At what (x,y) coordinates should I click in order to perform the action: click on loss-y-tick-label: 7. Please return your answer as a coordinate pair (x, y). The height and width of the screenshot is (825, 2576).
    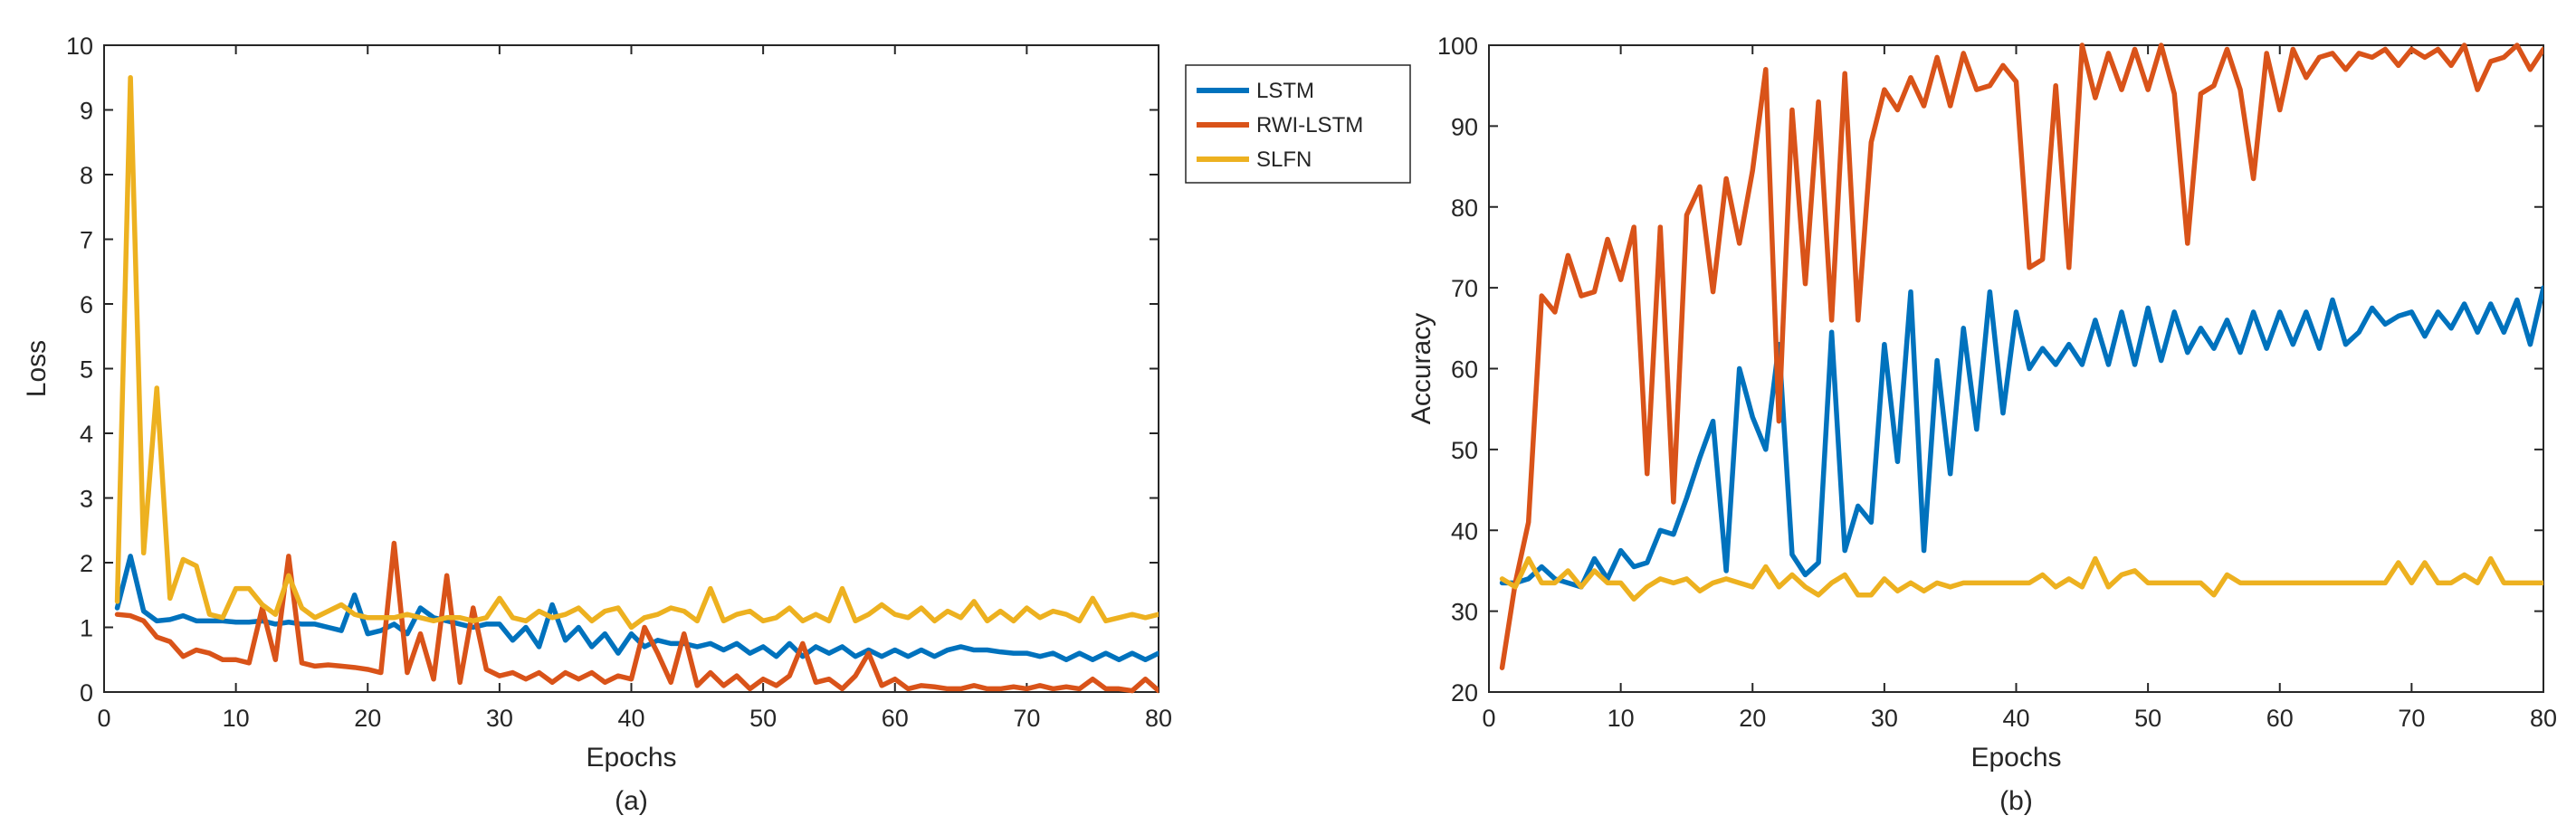
    Looking at the image, I should click on (86, 240).